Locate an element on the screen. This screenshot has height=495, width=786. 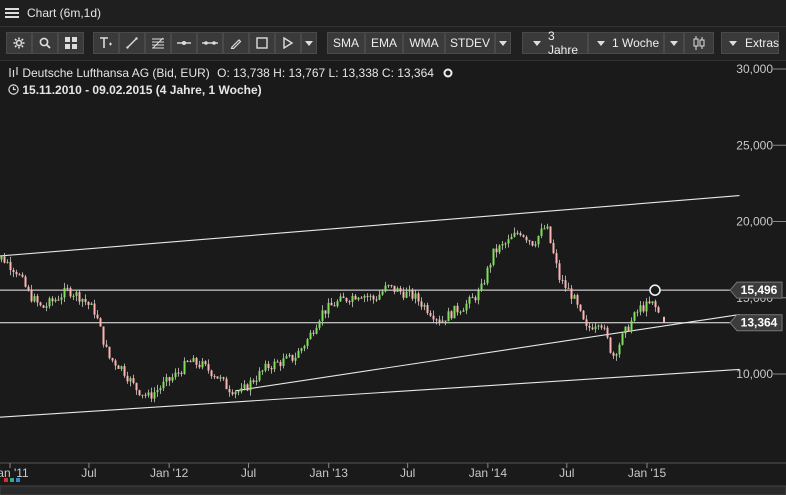
cursor-tool-button is located at coordinates (288, 43).